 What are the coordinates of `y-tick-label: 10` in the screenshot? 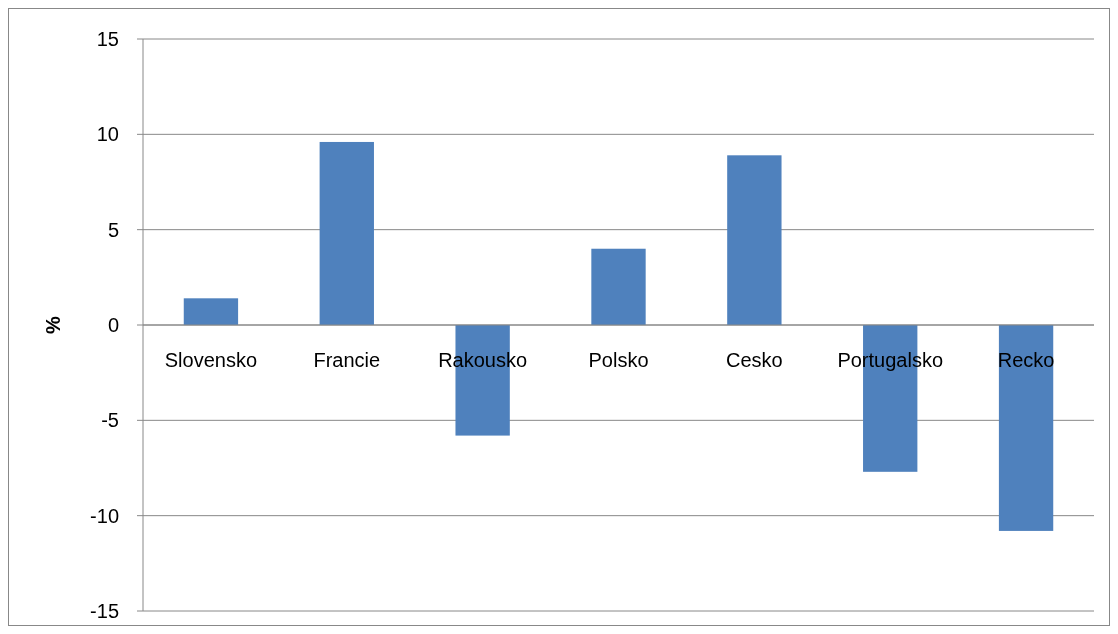 It's located at (107, 134).